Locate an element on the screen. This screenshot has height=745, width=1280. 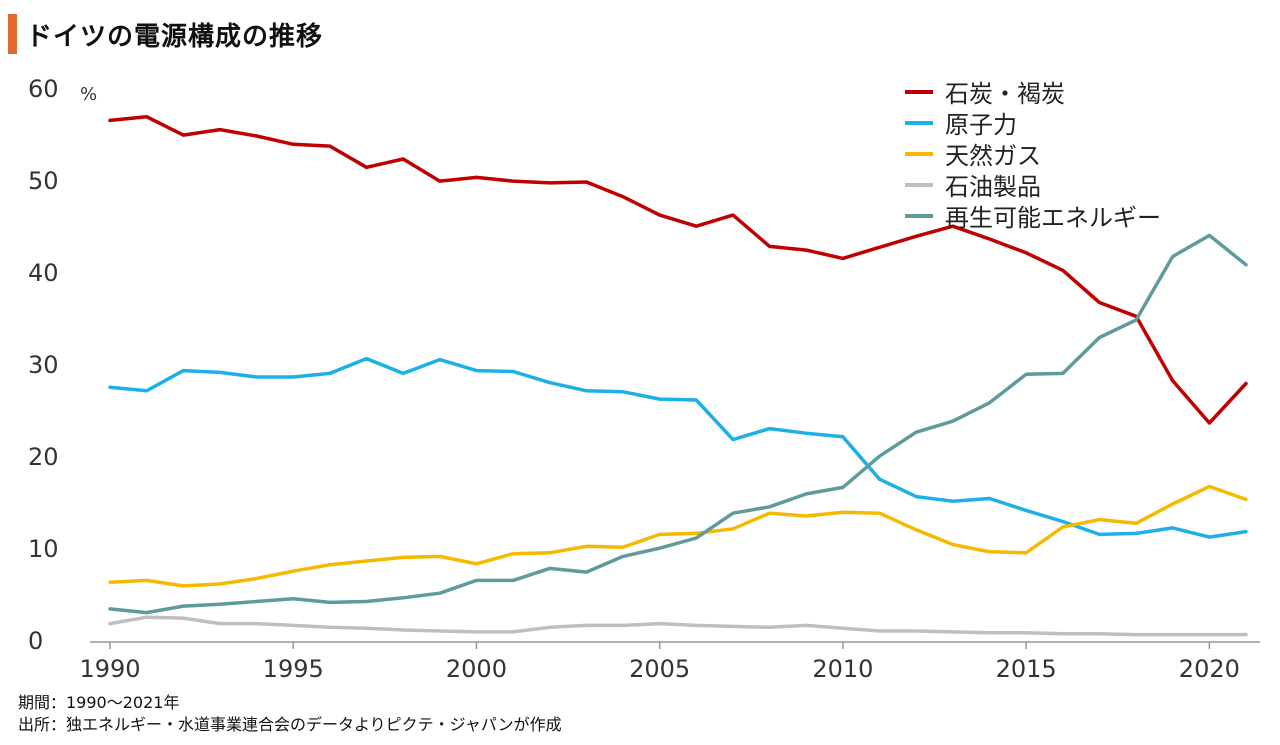
legend-item: 天然ガス is located at coordinates (1033, 154).